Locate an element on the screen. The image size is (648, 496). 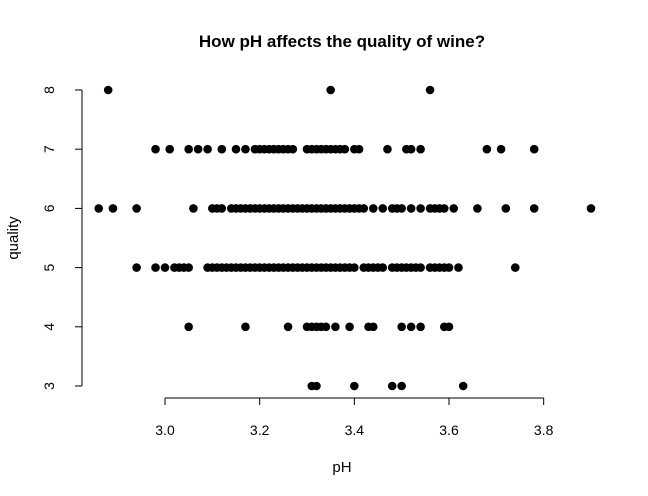
y-tick-label: 8 is located at coordinates (49, 90).